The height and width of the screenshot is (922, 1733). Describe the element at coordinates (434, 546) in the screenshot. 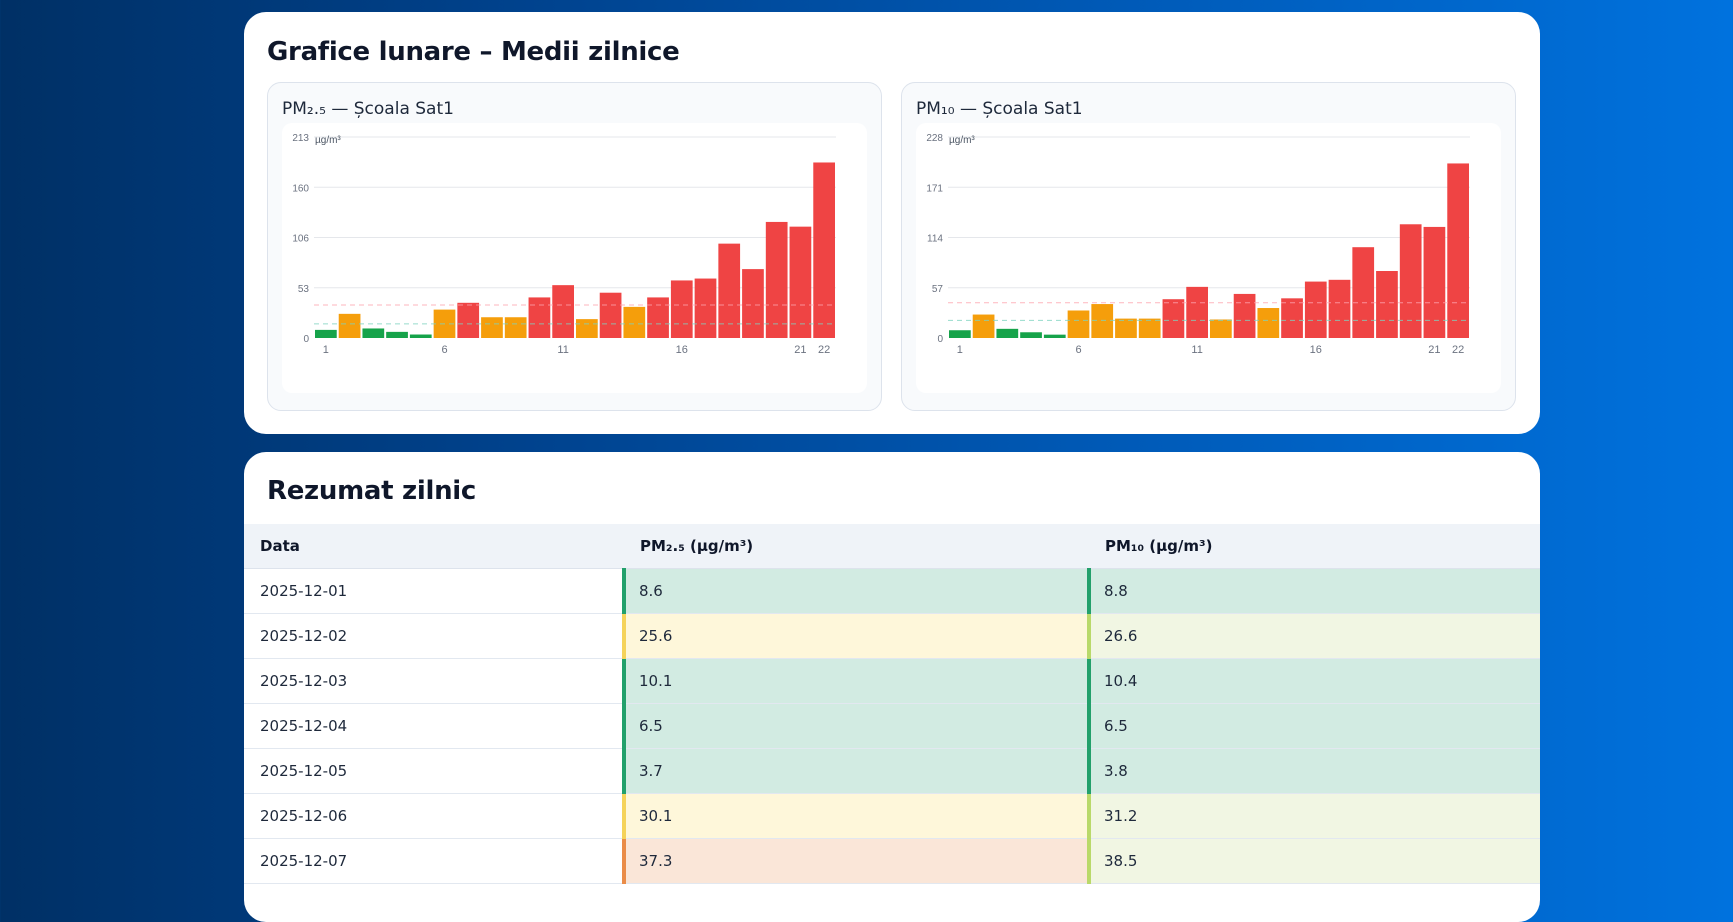

I see `column-header-date: Data` at that location.